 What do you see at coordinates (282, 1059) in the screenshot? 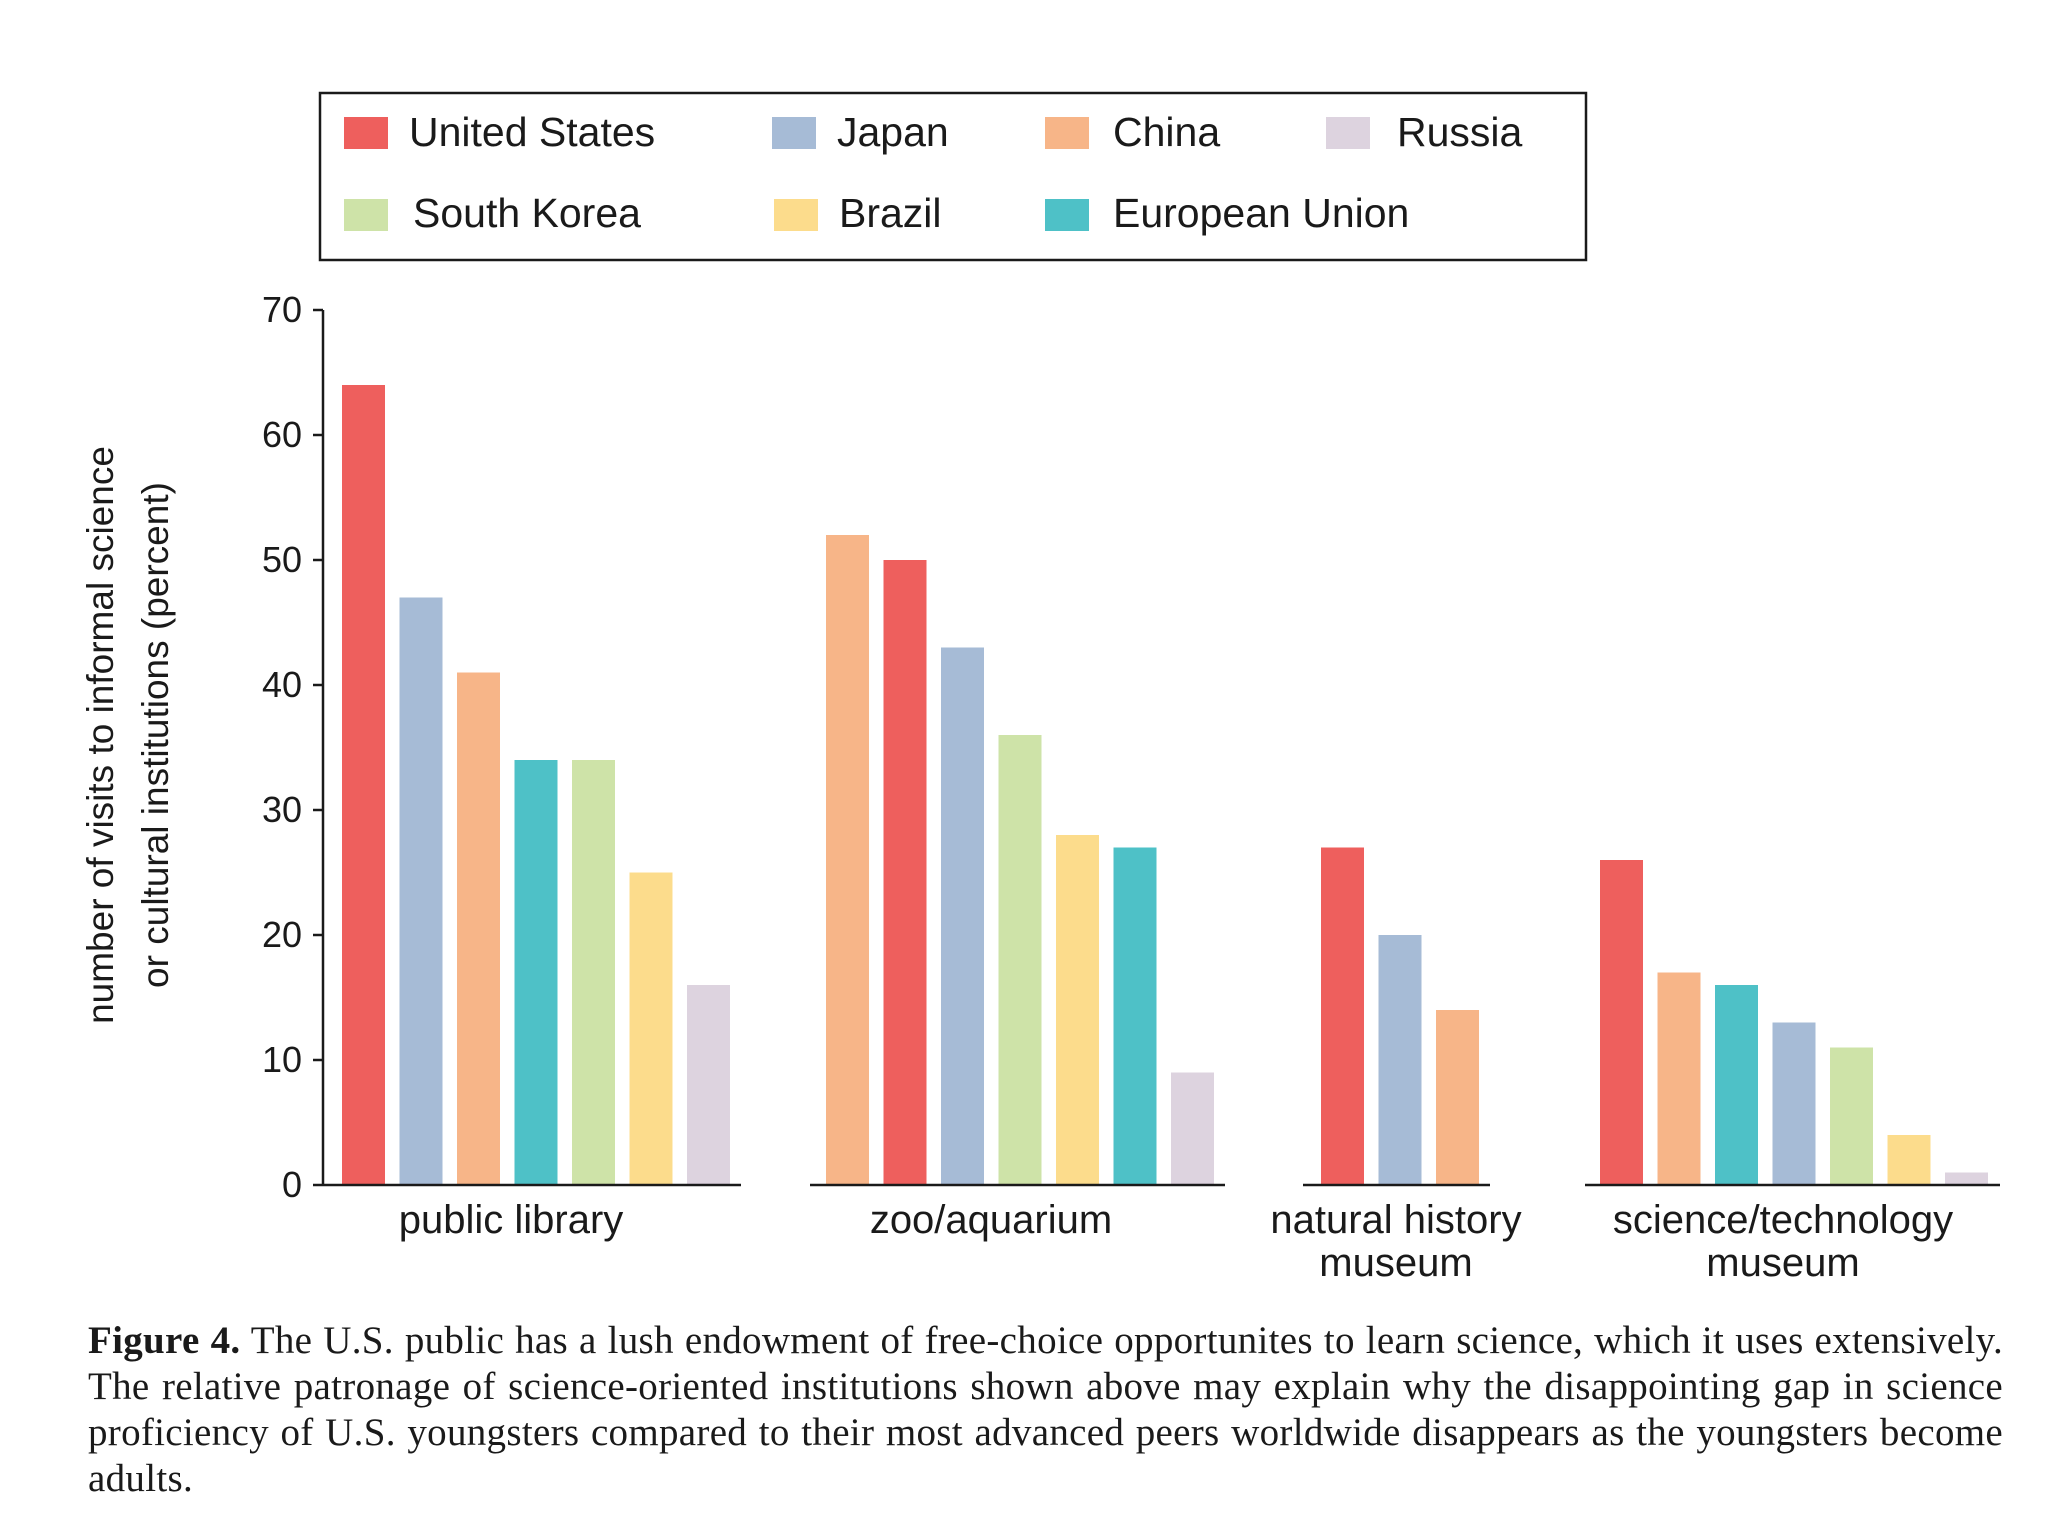
I see `y-tick-label: 10` at bounding box center [282, 1059].